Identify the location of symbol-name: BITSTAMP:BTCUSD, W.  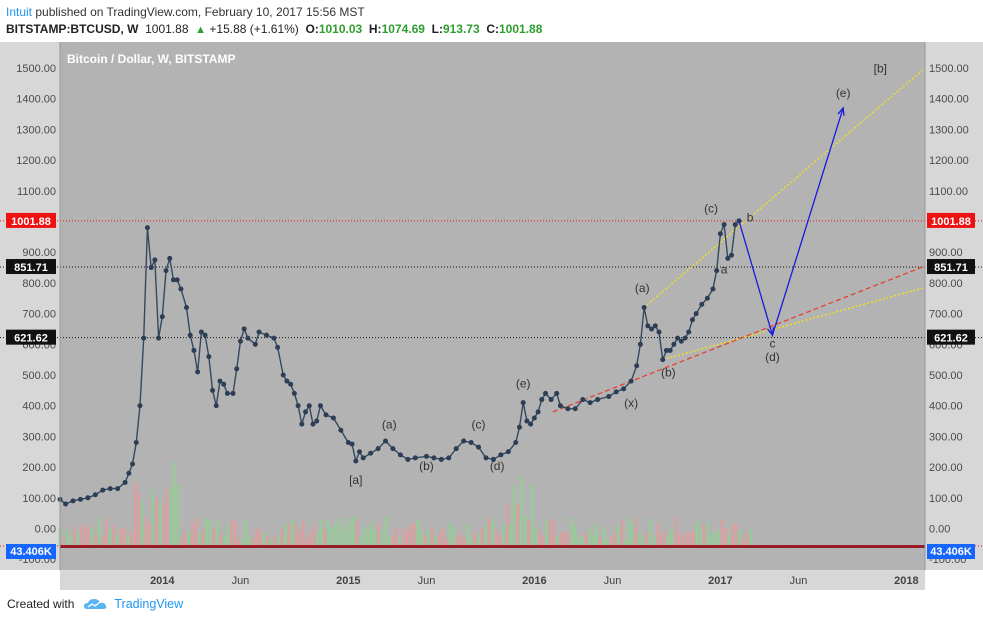
(72, 29).